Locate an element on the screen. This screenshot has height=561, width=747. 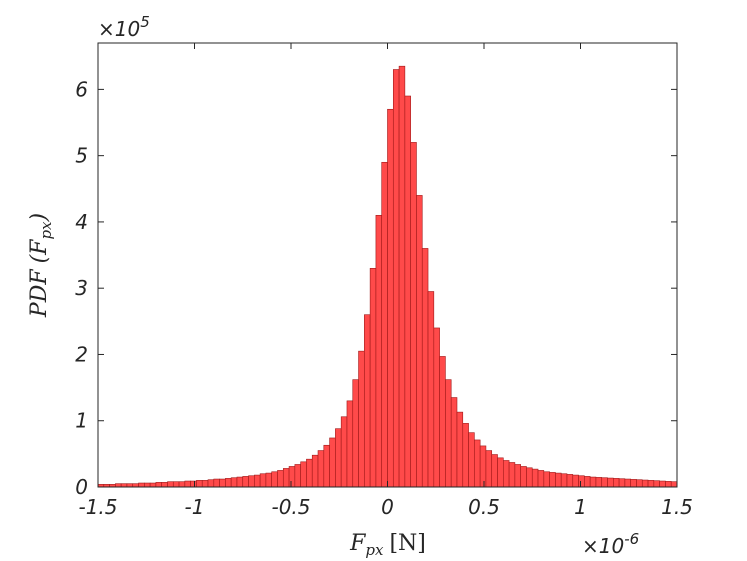
x-axis-label: Fpx [N] is located at coordinates (387, 545).